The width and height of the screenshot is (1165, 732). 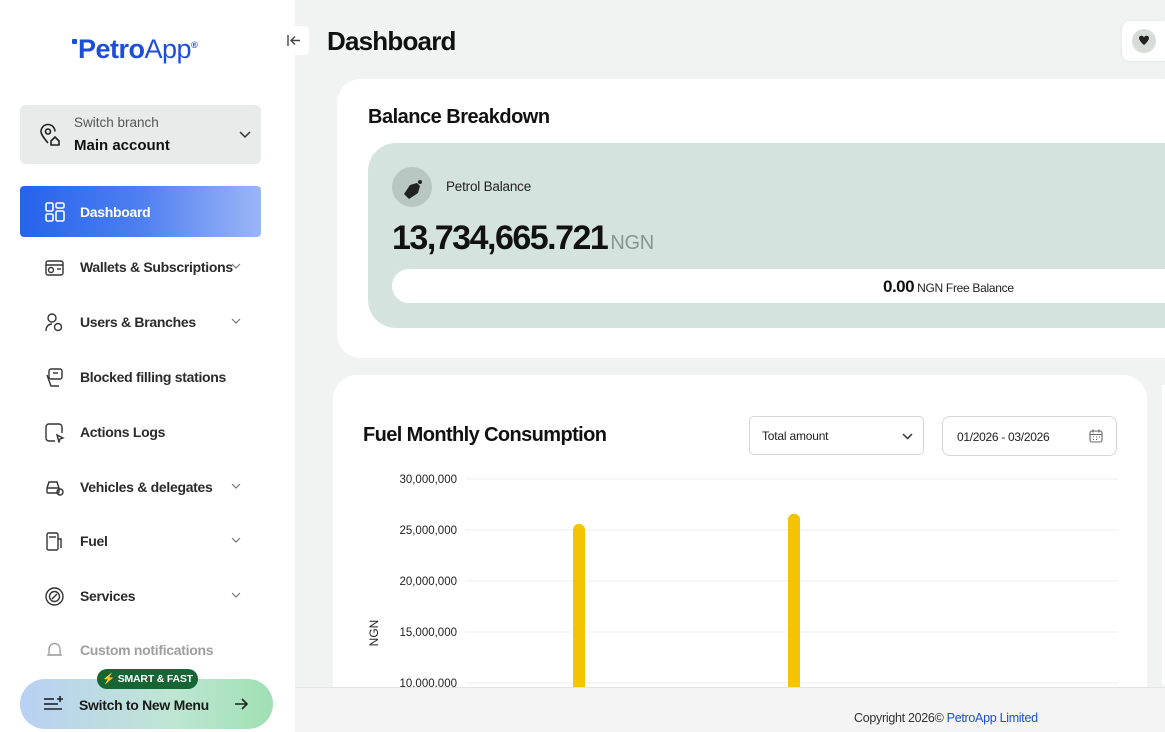 What do you see at coordinates (459, 117) in the screenshot?
I see `balance-title: Balance Breakdown` at bounding box center [459, 117].